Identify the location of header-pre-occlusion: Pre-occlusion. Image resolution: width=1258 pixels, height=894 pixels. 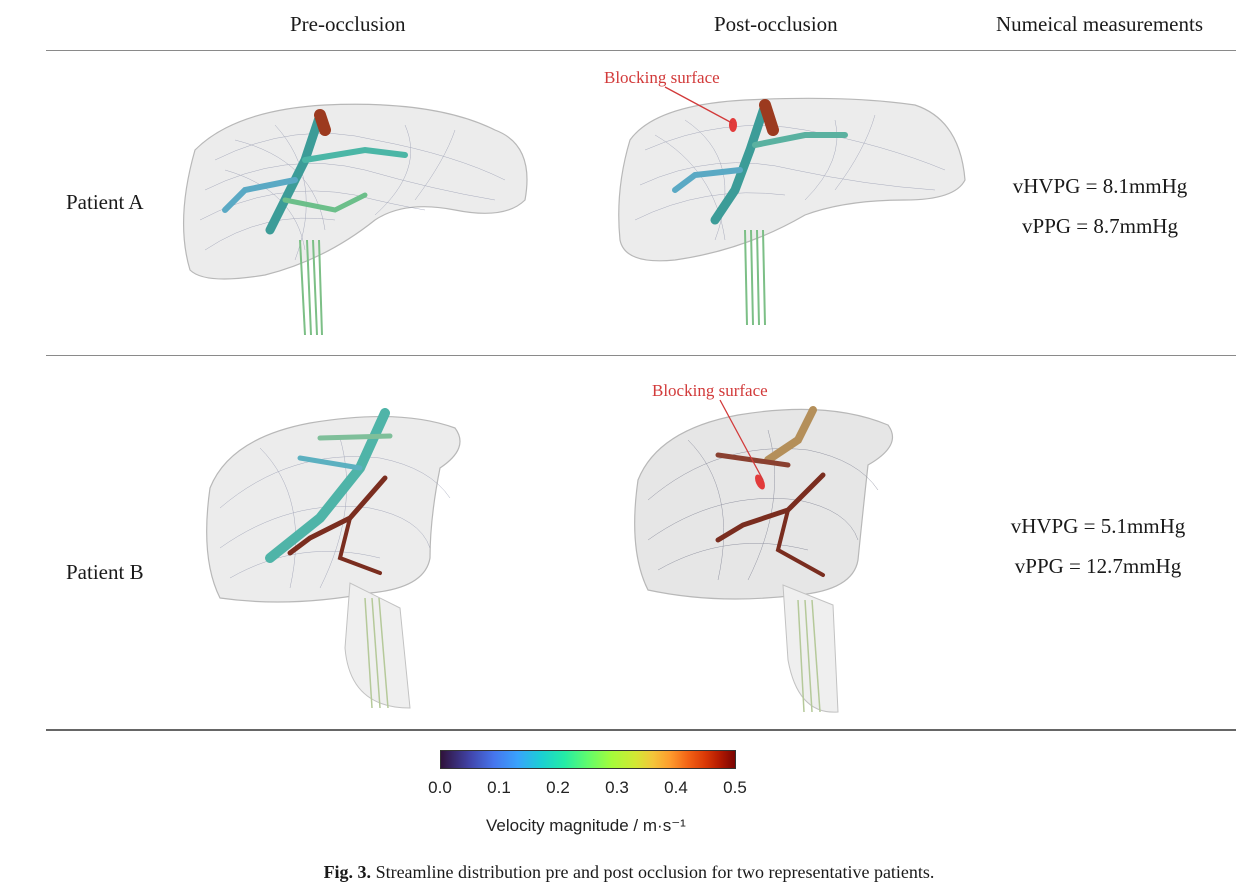
(348, 24).